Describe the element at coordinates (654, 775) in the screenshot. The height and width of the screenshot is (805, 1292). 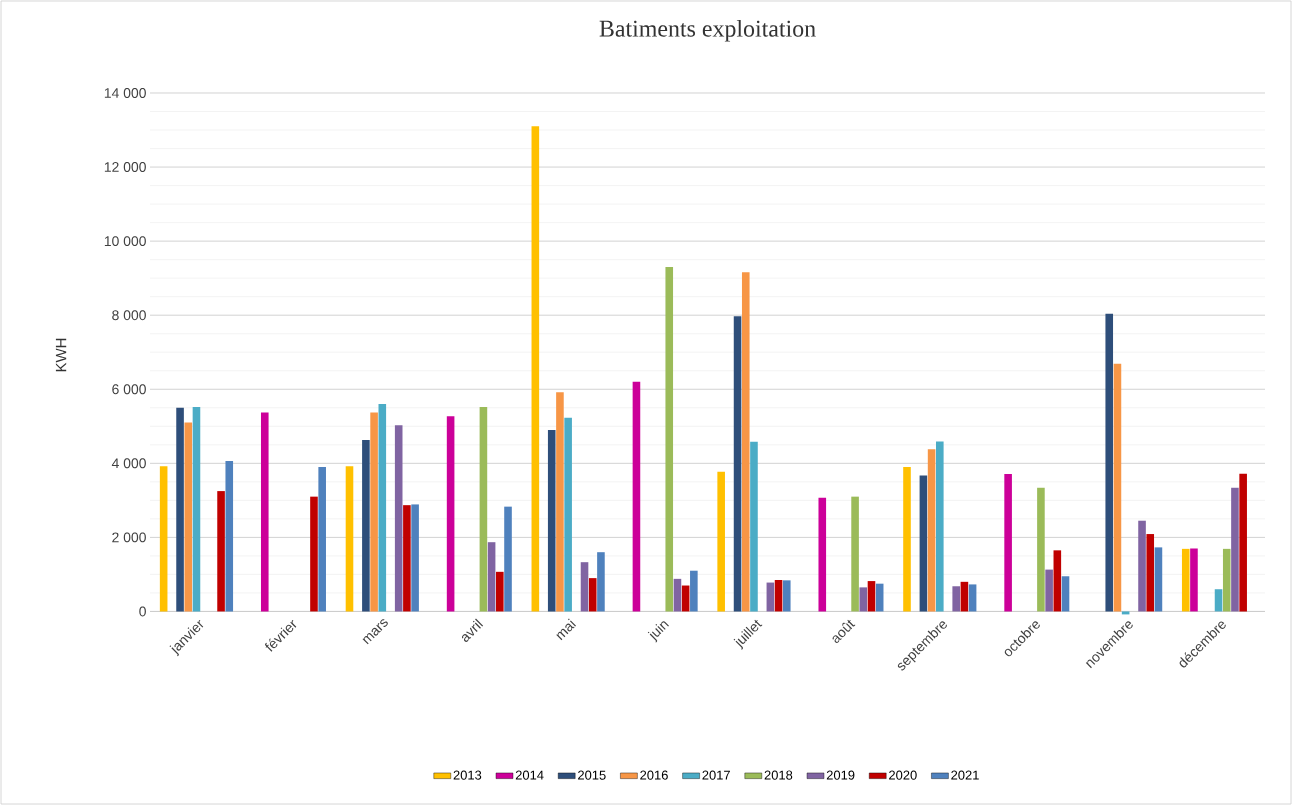
I see `legend-label: 2016` at that location.